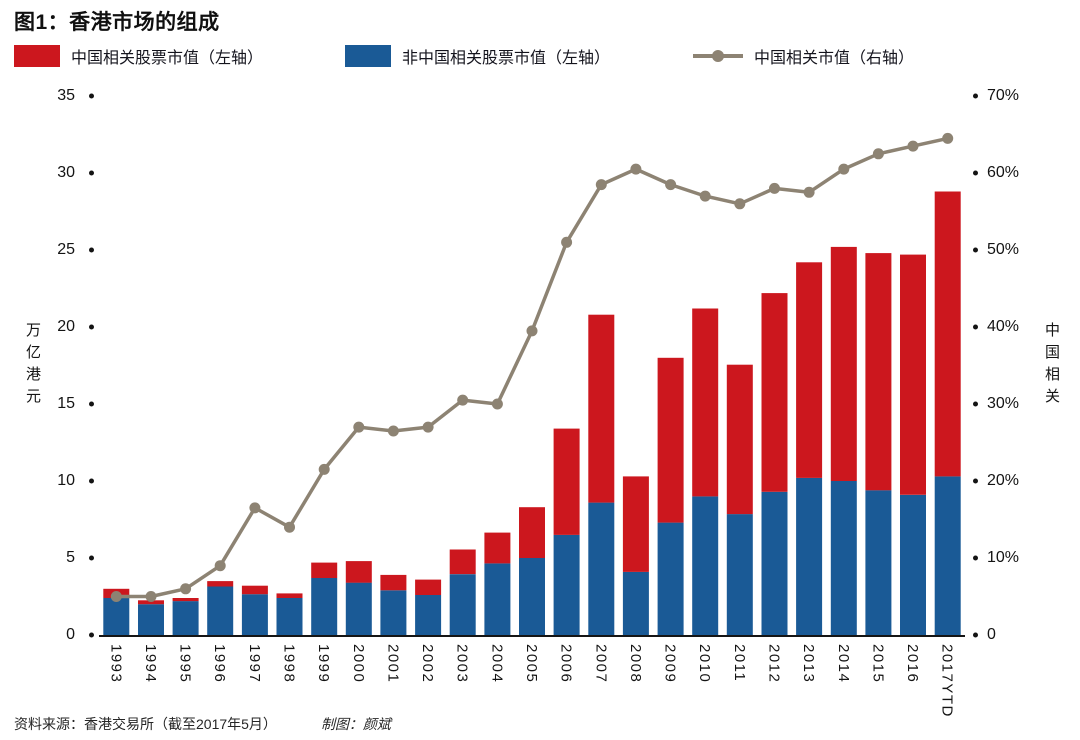 Image resolution: width=1080 pixels, height=740 pixels. Describe the element at coordinates (497, 664) in the screenshot. I see `x-axis-label: 2004` at that location.